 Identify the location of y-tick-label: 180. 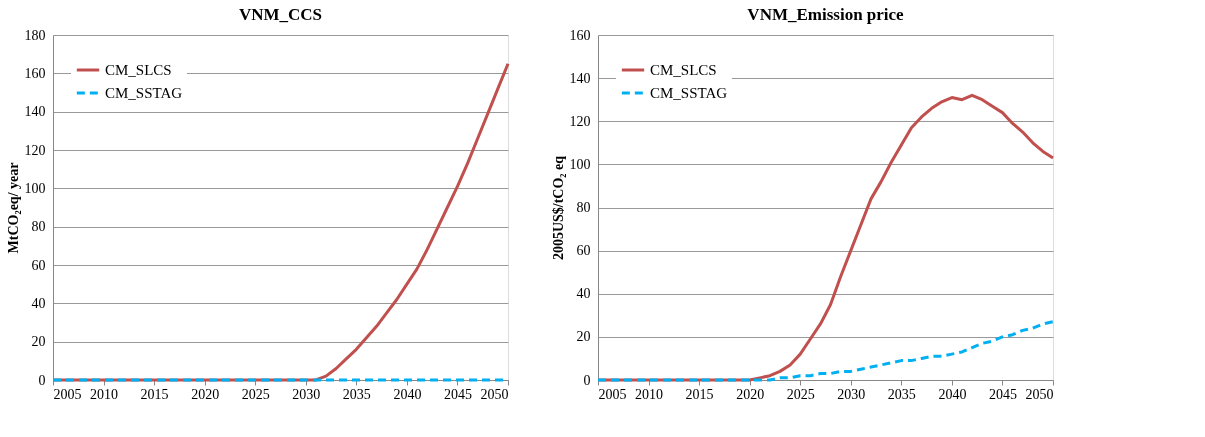
(35, 35).